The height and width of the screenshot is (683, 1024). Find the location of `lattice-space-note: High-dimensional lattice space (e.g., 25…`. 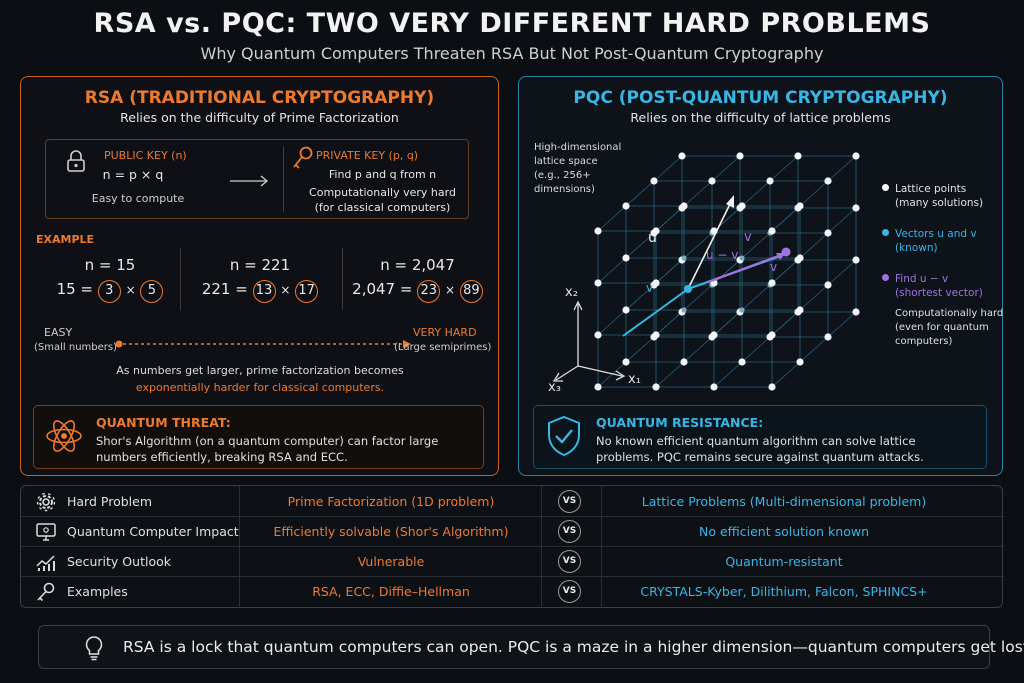

lattice-space-note: High-dimensional lattice space (e.g., 25… is located at coordinates (578, 168).